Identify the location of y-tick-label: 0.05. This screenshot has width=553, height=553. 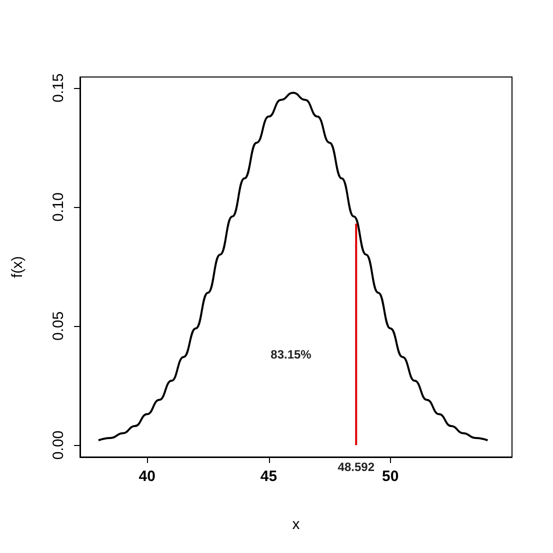
(58, 326).